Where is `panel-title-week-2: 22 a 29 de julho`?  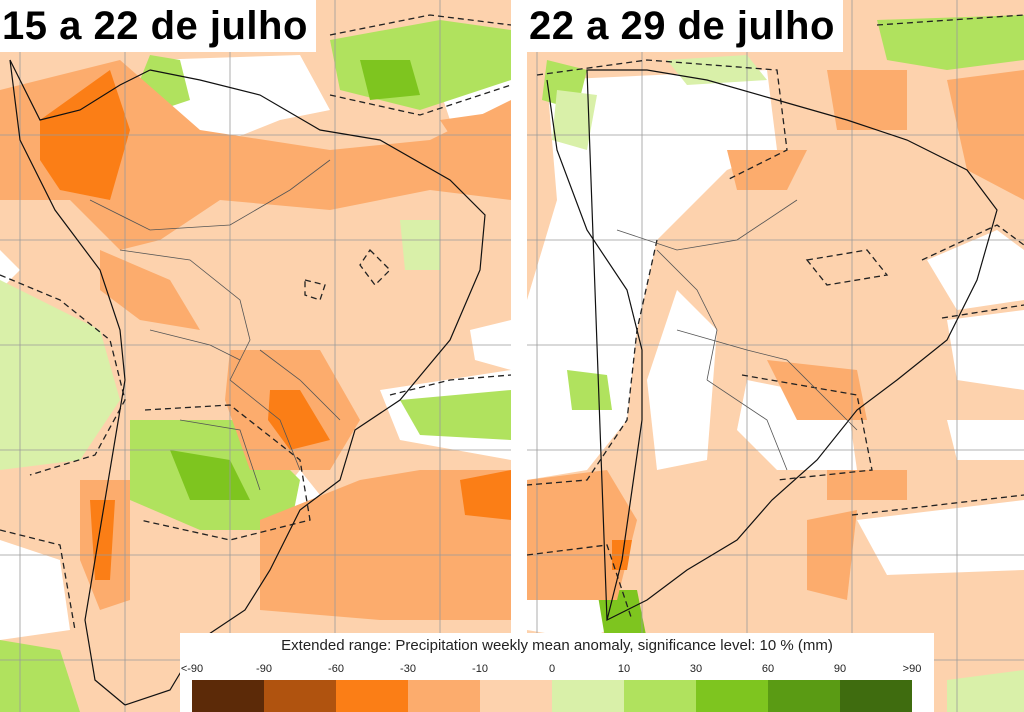 panel-title-week-2: 22 a 29 de julho is located at coordinates (685, 26).